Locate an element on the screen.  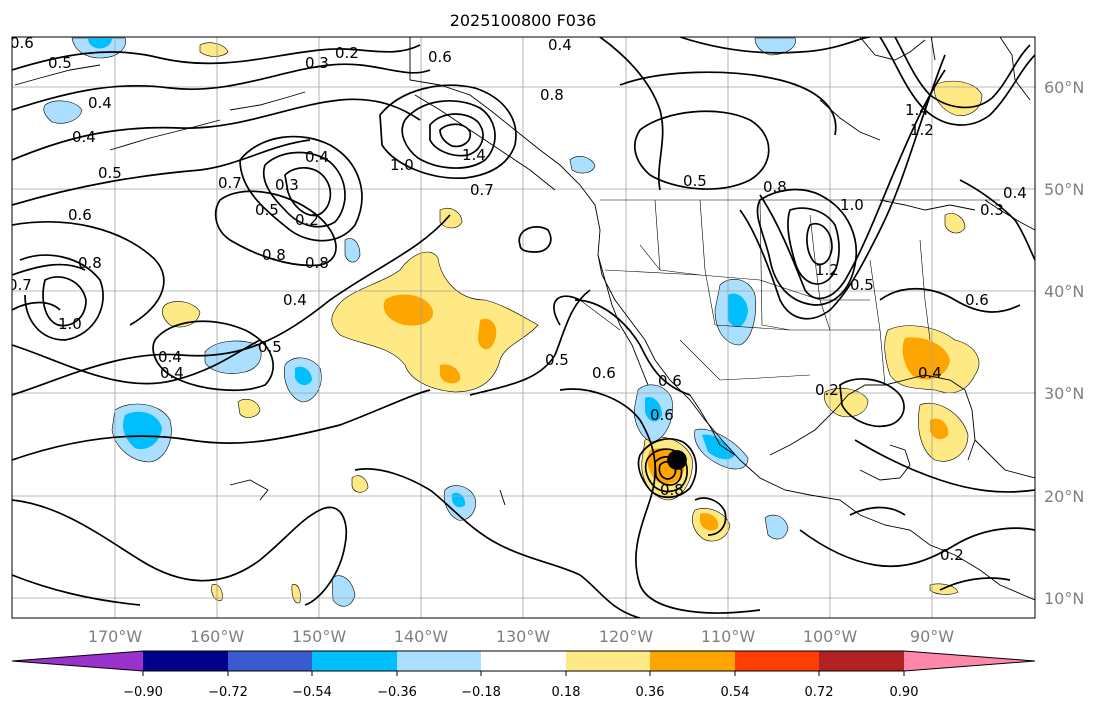
lat-tick-label: 30°N is located at coordinates (1064, 393).